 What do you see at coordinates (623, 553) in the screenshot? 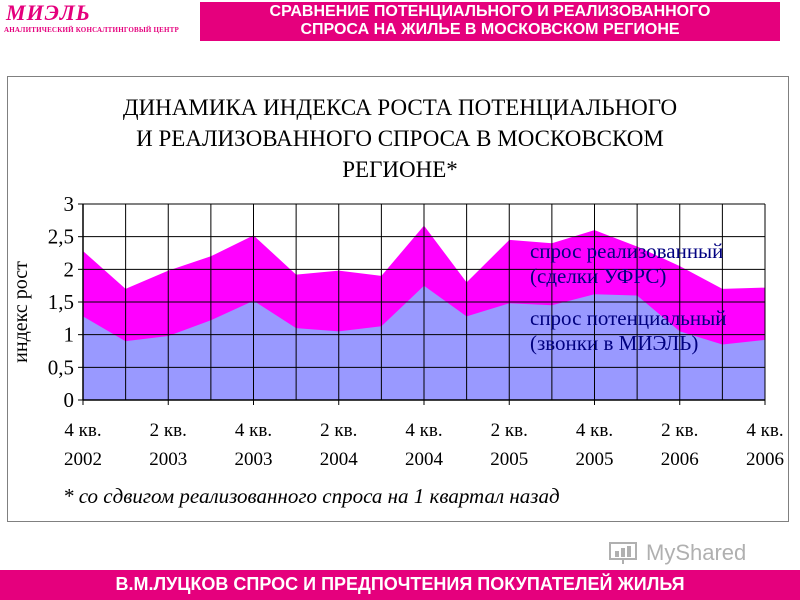
I see `presentation-icon` at bounding box center [623, 553].